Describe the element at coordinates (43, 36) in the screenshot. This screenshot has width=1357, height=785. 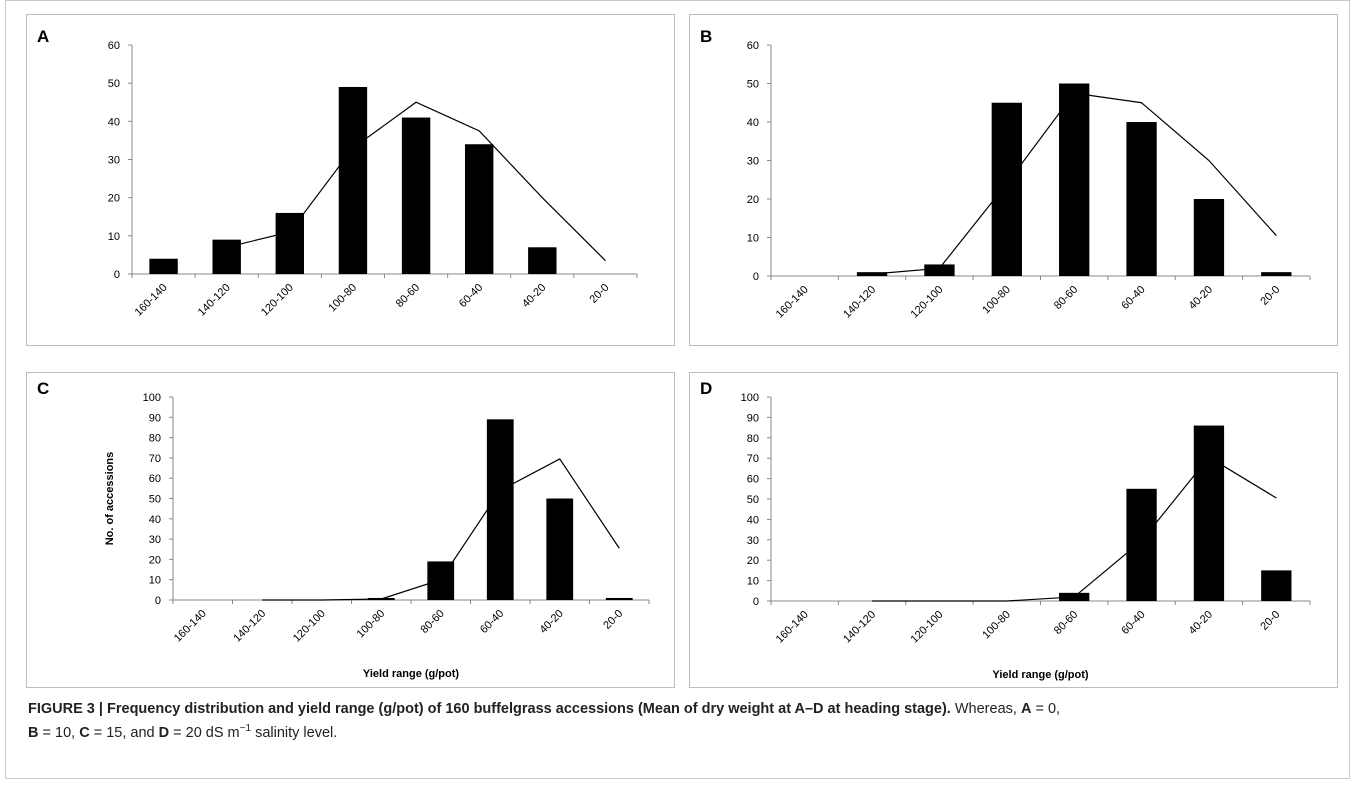
I see `panel-letter-a: A` at that location.